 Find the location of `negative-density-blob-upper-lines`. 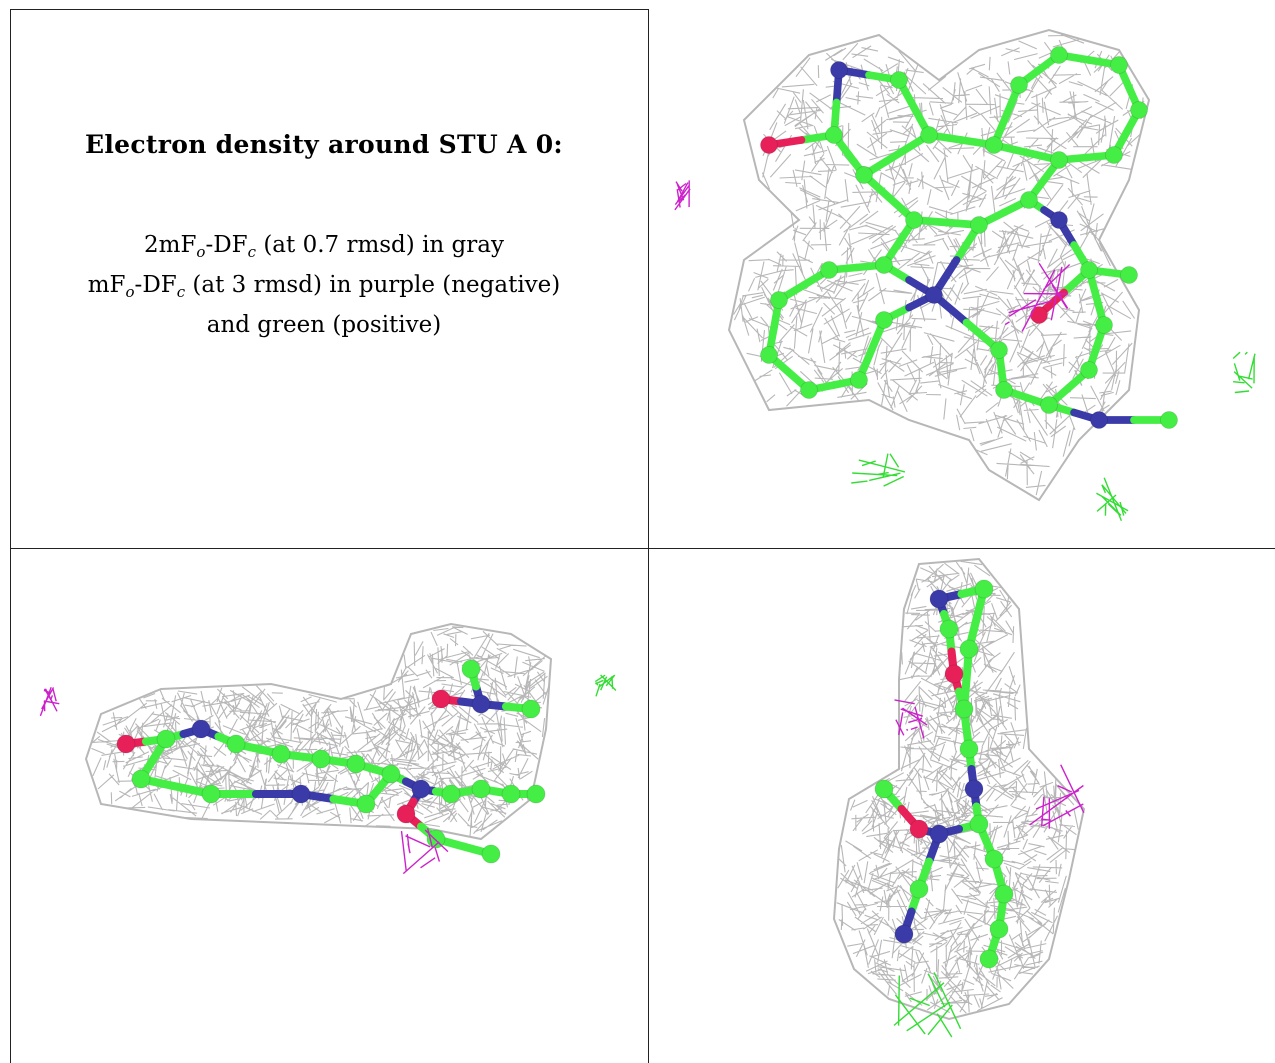

negative-density-blob-upper-lines is located at coordinates (911, 719).